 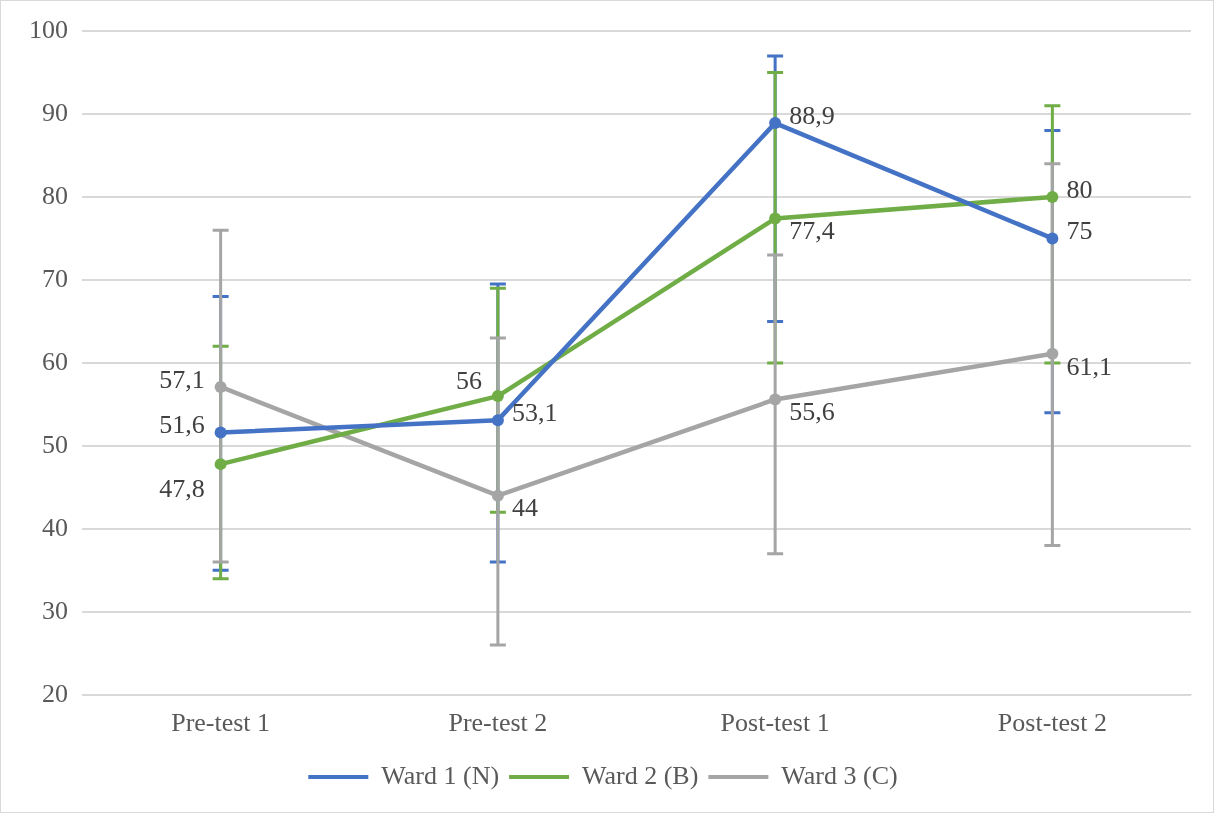 I want to click on data-label: 55,6, so click(x=812, y=412).